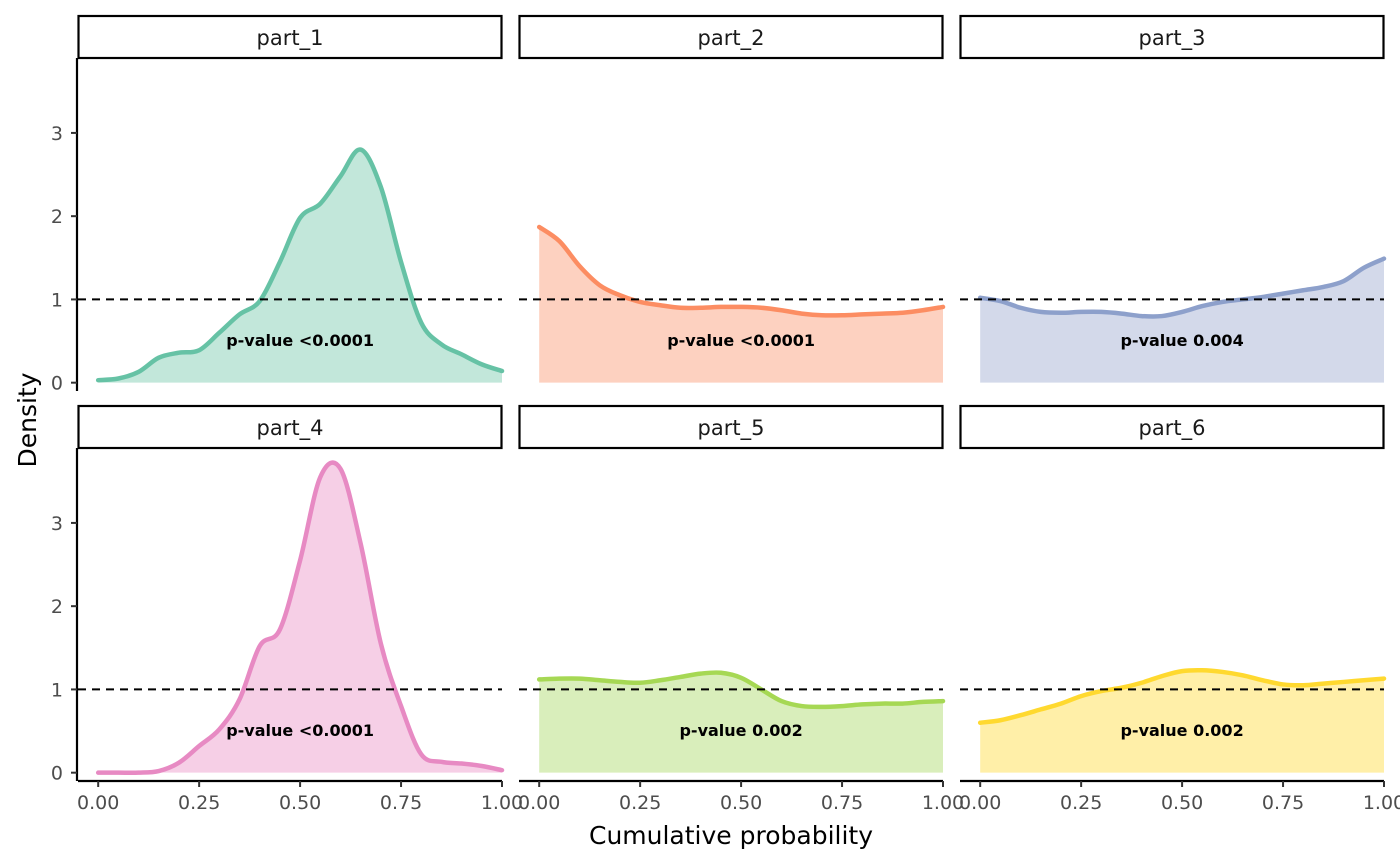 The height and width of the screenshot is (865, 1400). What do you see at coordinates (732, 588) in the screenshot?
I see `panel-part_5: part_5 p-value 0.002` at bounding box center [732, 588].